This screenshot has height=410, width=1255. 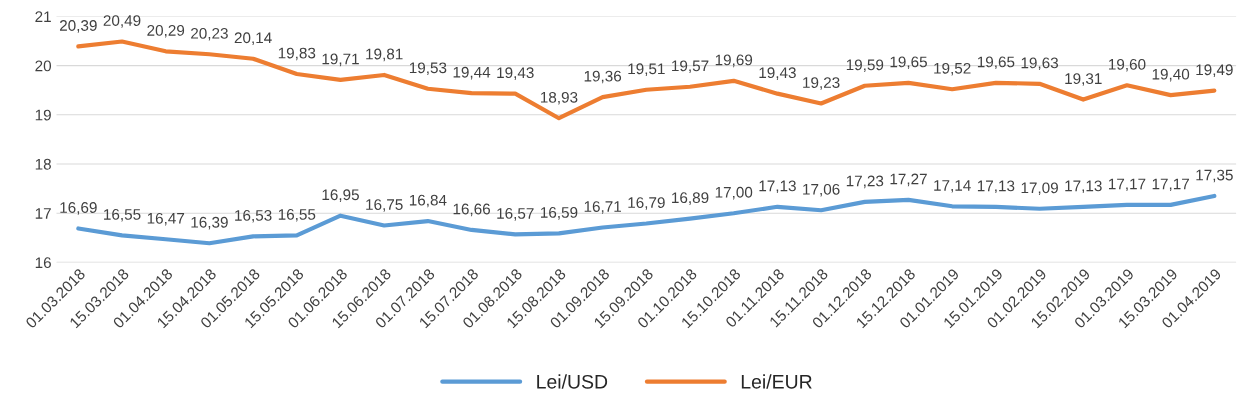 I want to click on data-label: 19,53, so click(x=428, y=69).